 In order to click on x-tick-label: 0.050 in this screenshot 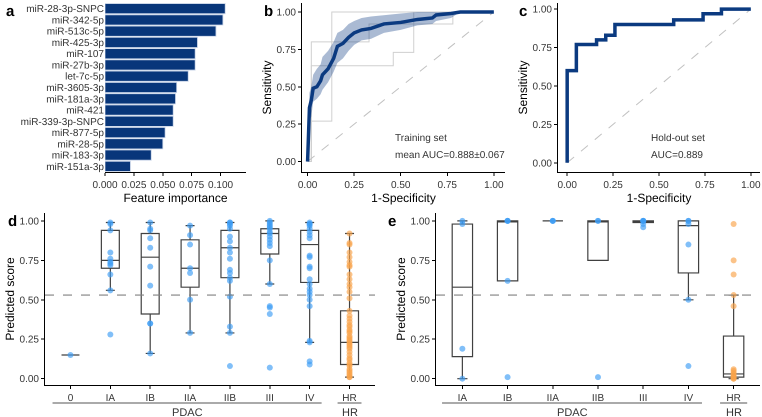, I will do `click(163, 185)`.